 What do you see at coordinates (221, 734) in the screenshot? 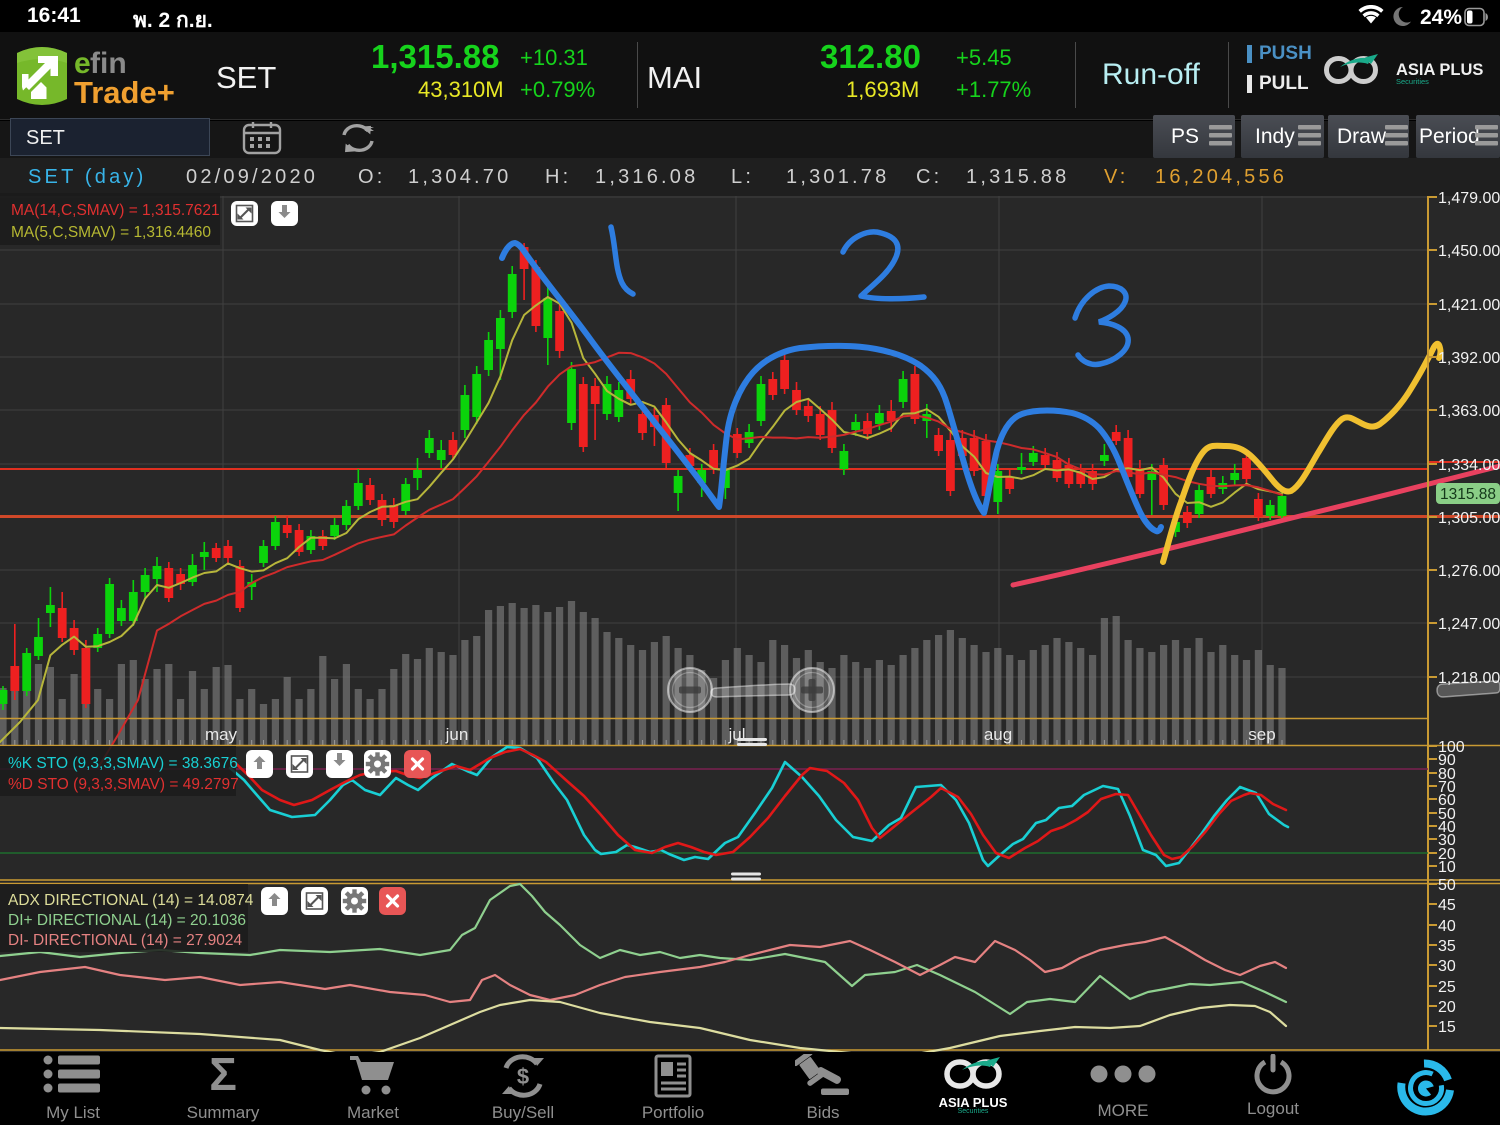
I see `svg-text: may` at bounding box center [221, 734].